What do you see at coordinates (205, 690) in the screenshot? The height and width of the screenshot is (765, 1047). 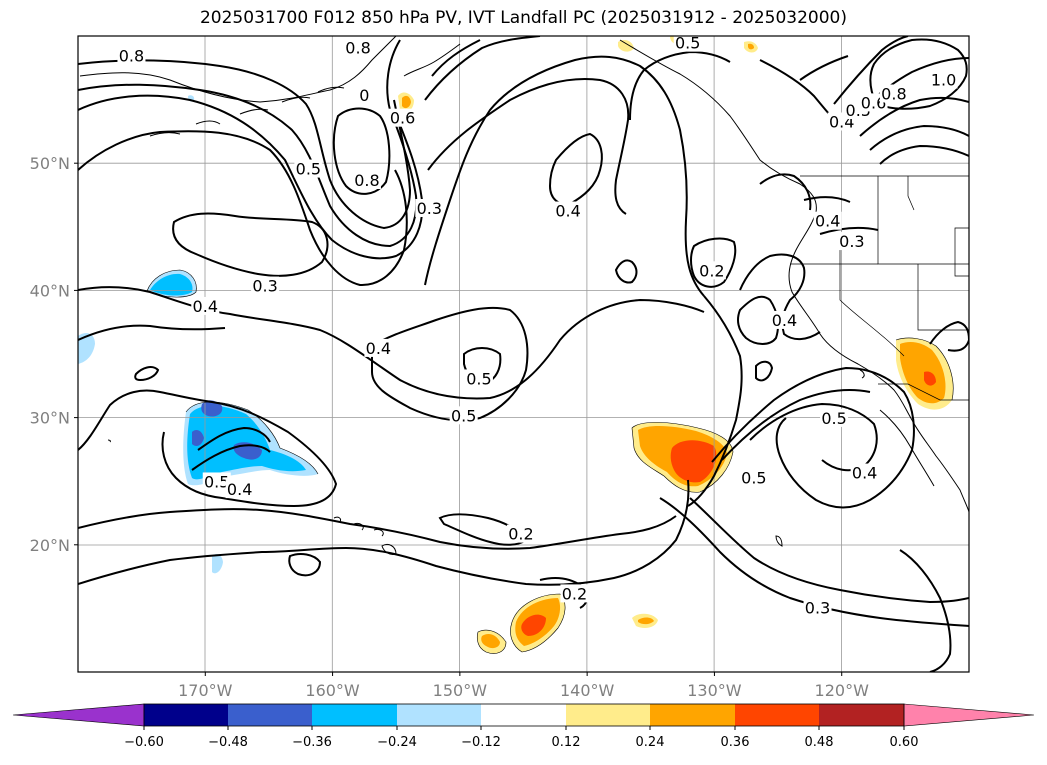 I see `lon-tick-label: 170°W` at bounding box center [205, 690].